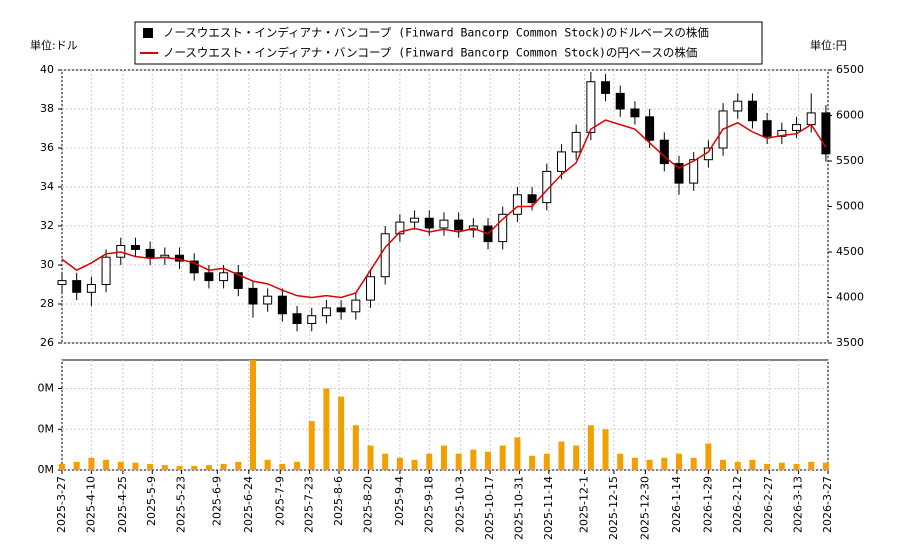 The height and width of the screenshot is (550, 900). Describe the element at coordinates (850, 206) in the screenshot. I see `y2-tick-label: 5000` at that location.